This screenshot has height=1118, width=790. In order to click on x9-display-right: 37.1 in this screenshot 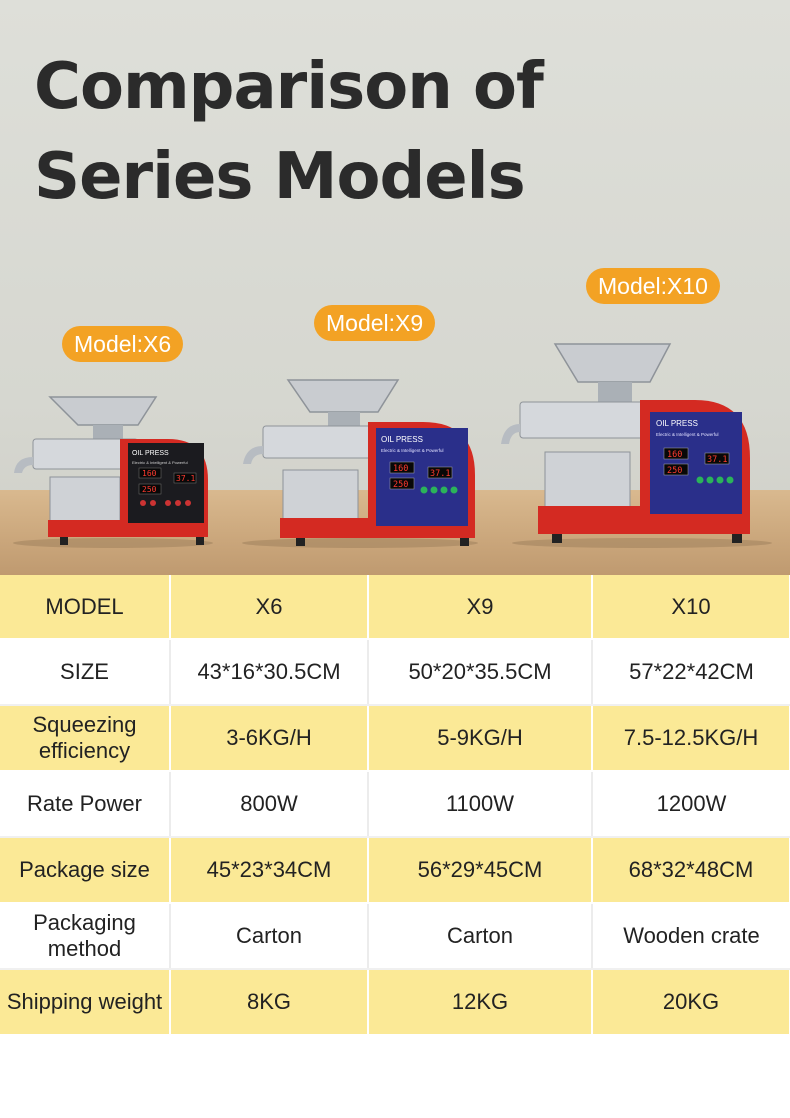, I will do `click(440, 474)`.